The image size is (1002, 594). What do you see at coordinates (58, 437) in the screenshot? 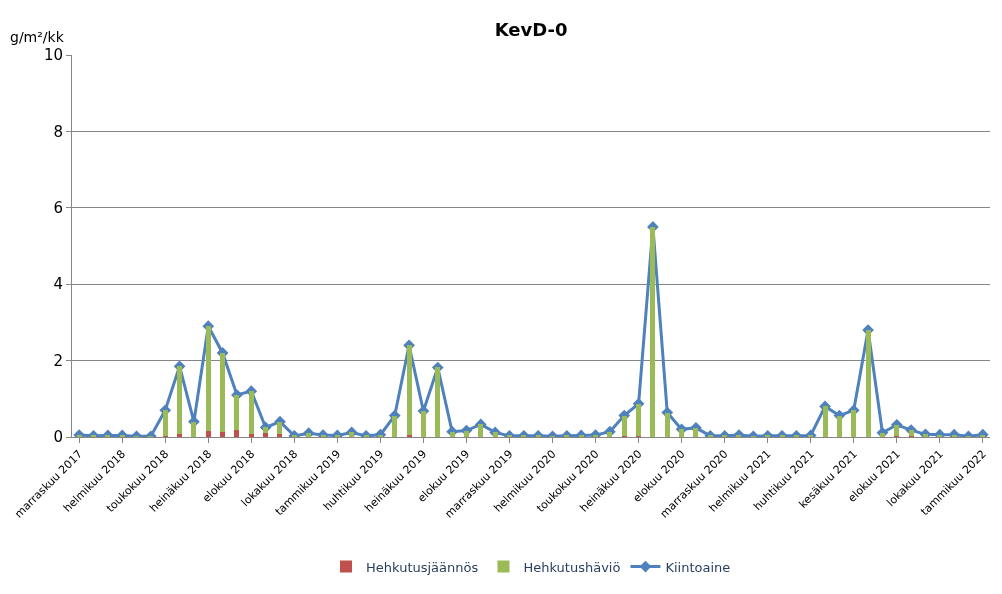
I see `y-tick-label: 0` at bounding box center [58, 437].